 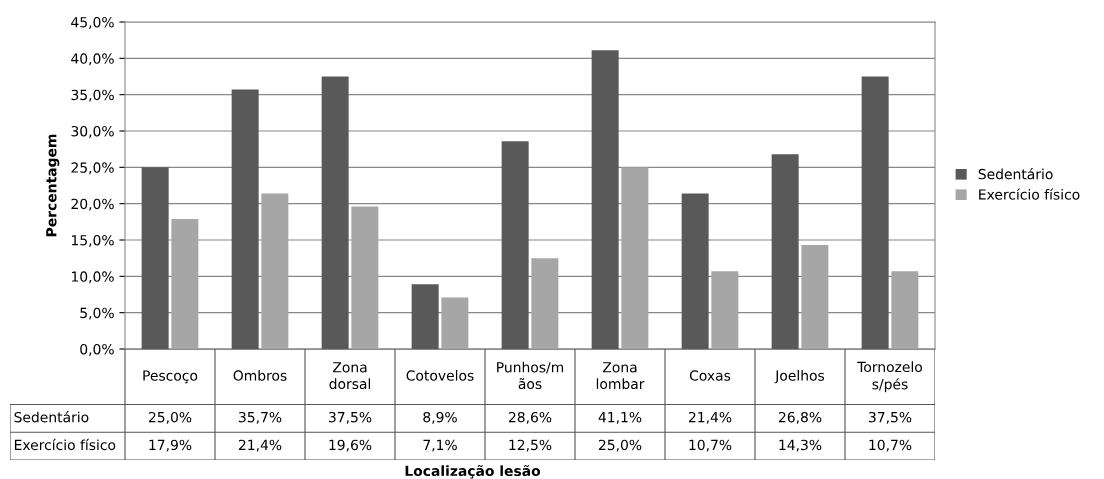 I want to click on y-tick-label: 25,0%, so click(x=92, y=168).